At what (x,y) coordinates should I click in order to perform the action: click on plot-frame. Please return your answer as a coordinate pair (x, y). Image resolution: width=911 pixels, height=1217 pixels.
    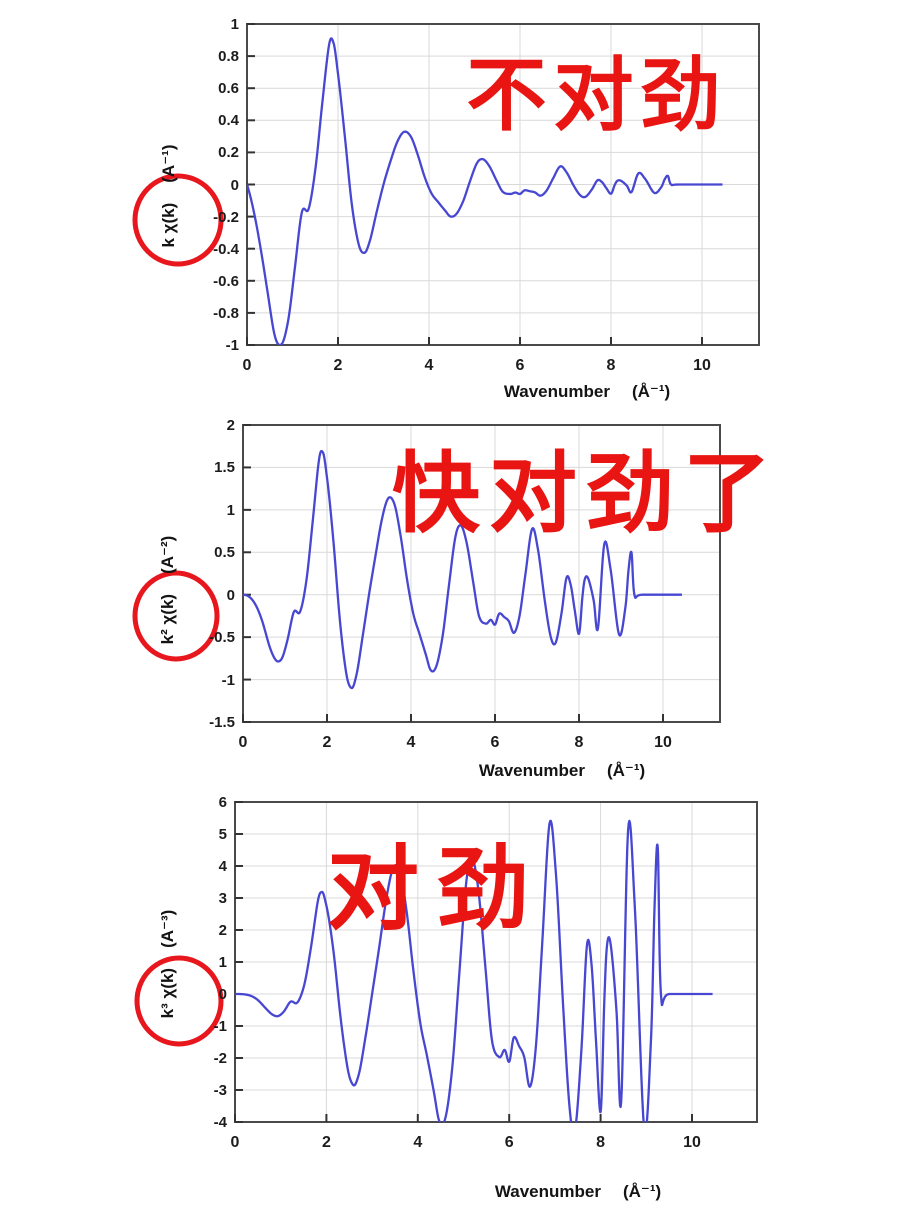
    Looking at the image, I should click on (481, 573).